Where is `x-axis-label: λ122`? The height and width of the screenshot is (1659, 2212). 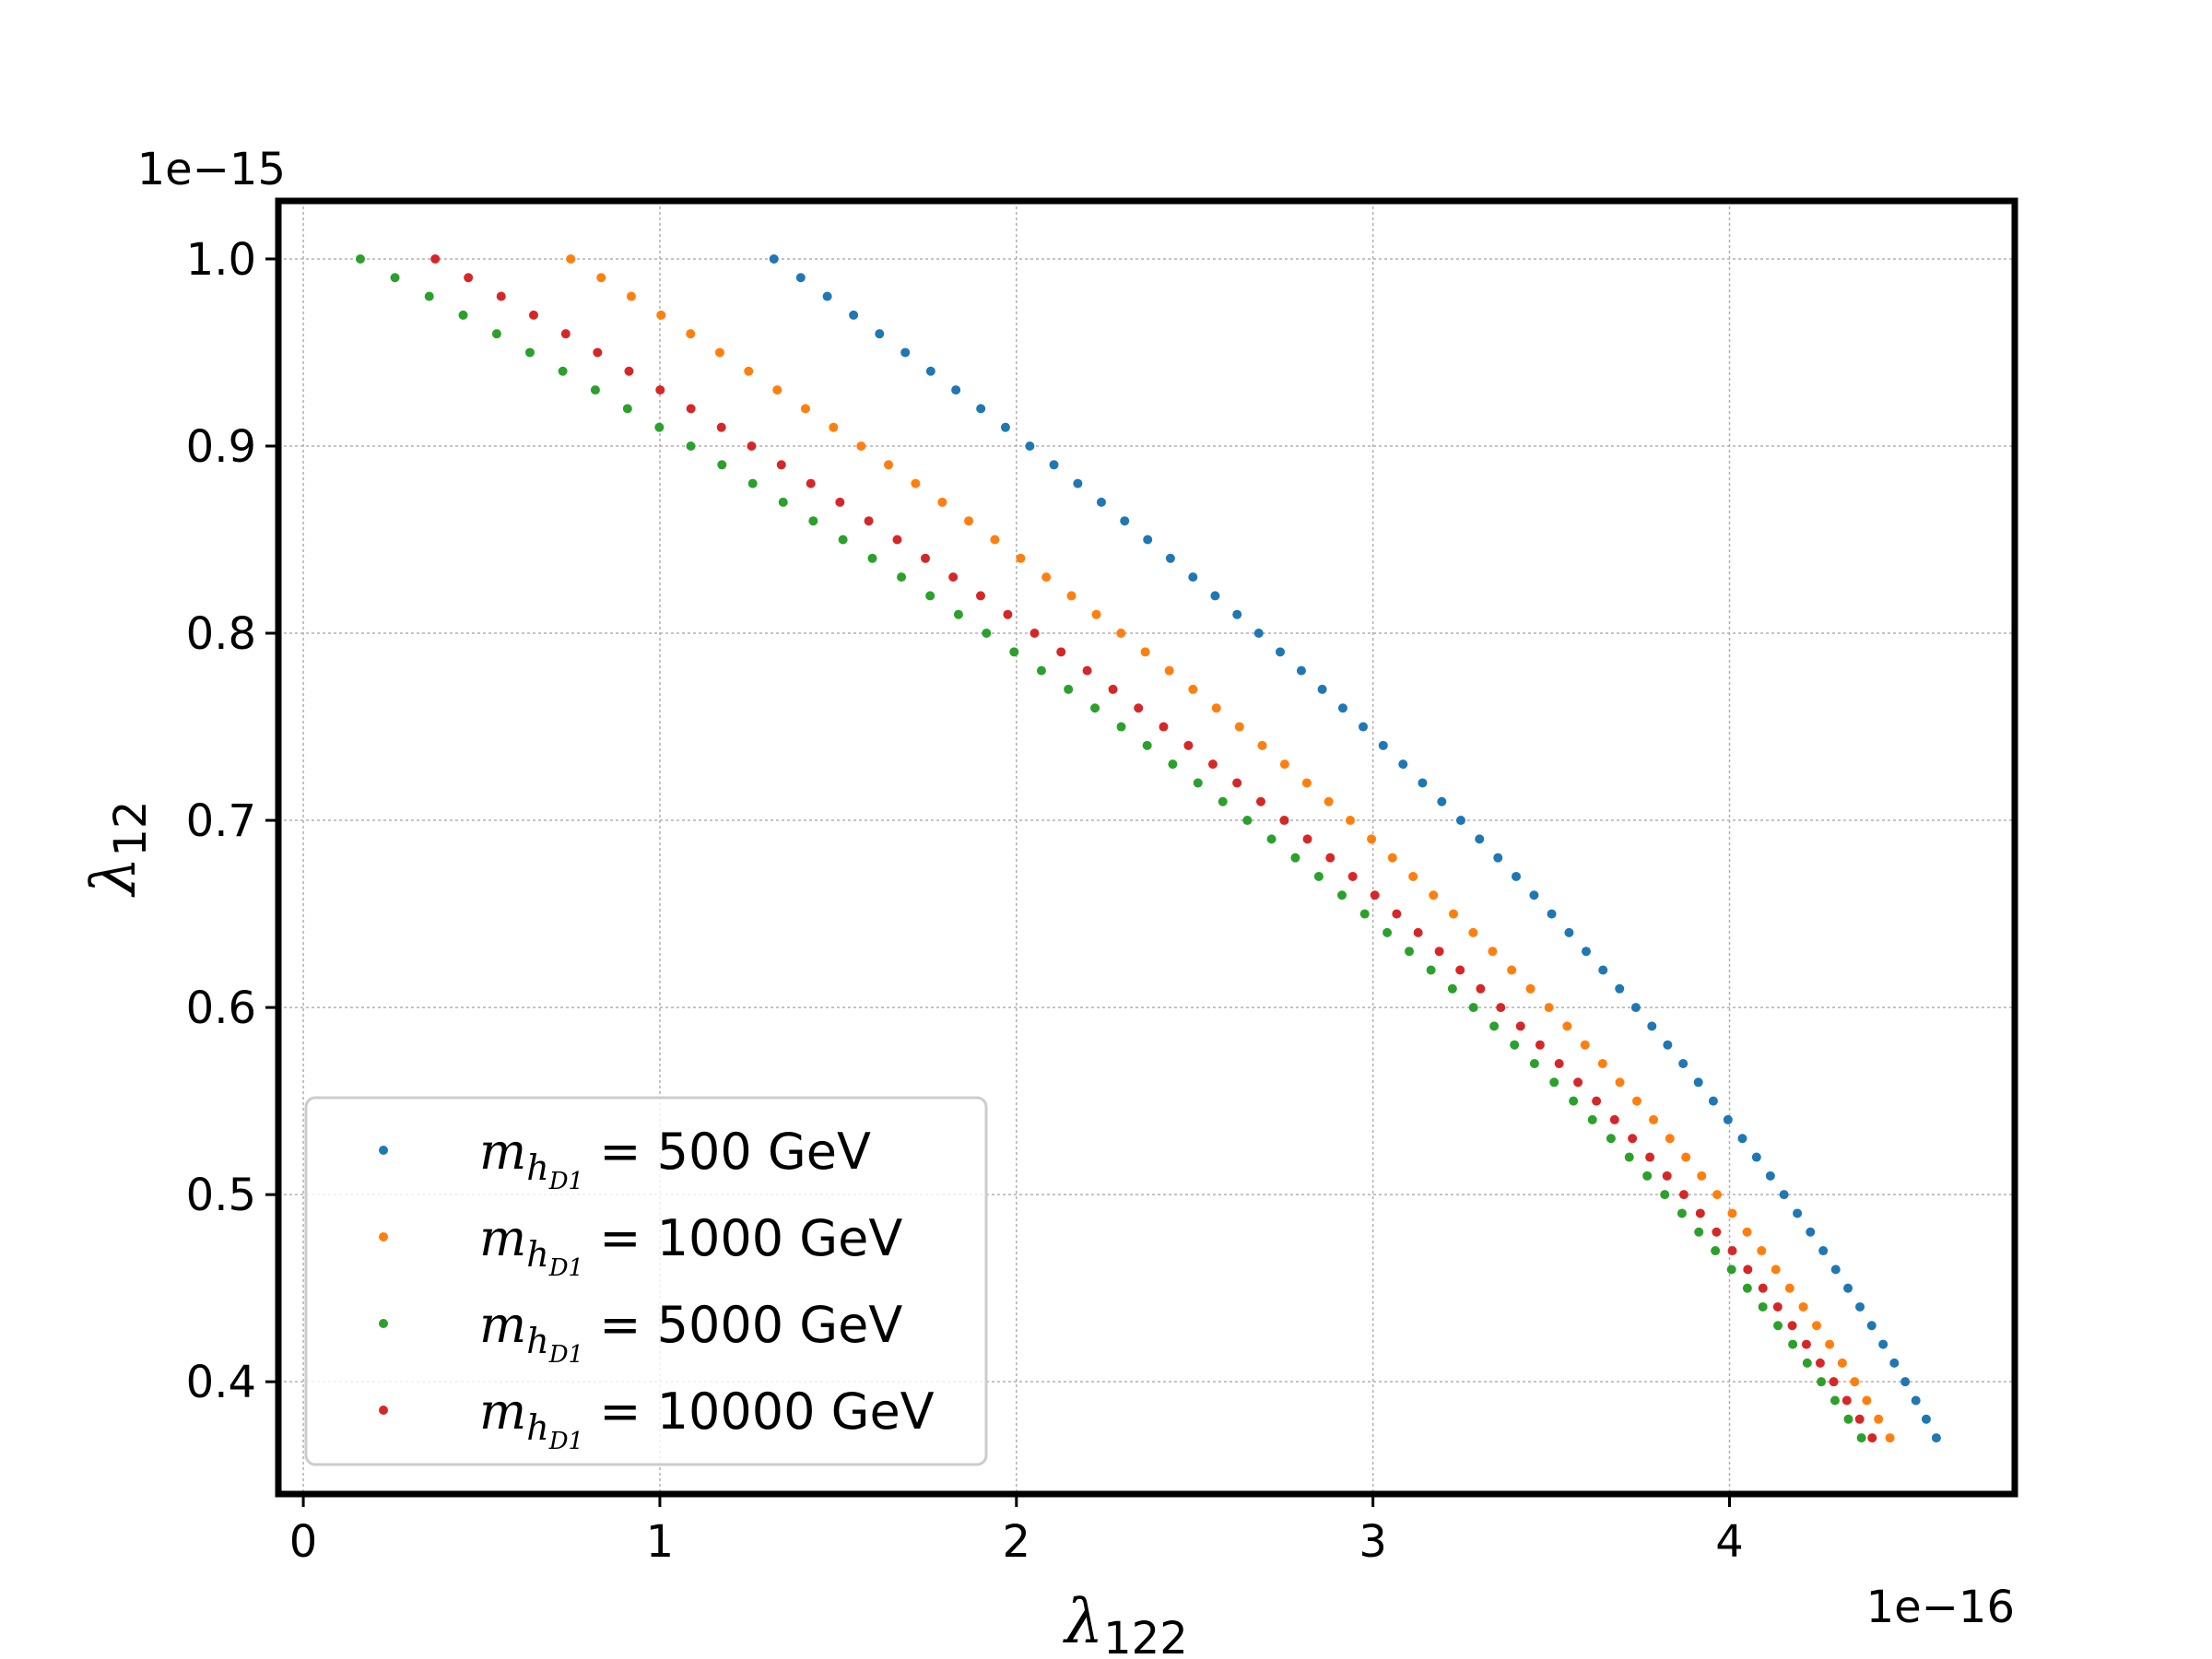 x-axis-label: λ122 is located at coordinates (1124, 1622).